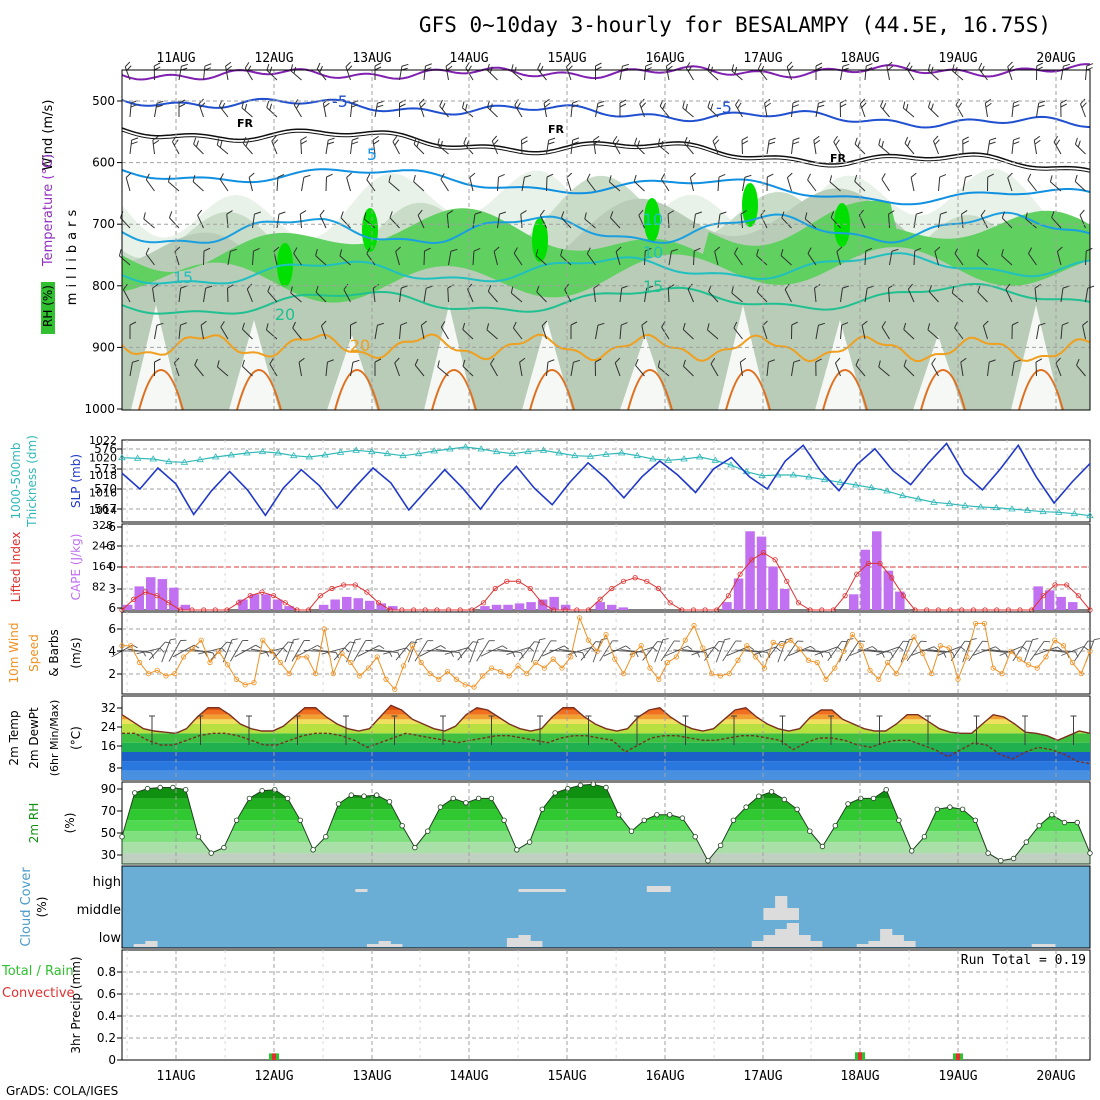 The height and width of the screenshot is (1100, 1100). I want to click on axis-tick-label: 500, so click(103, 101).